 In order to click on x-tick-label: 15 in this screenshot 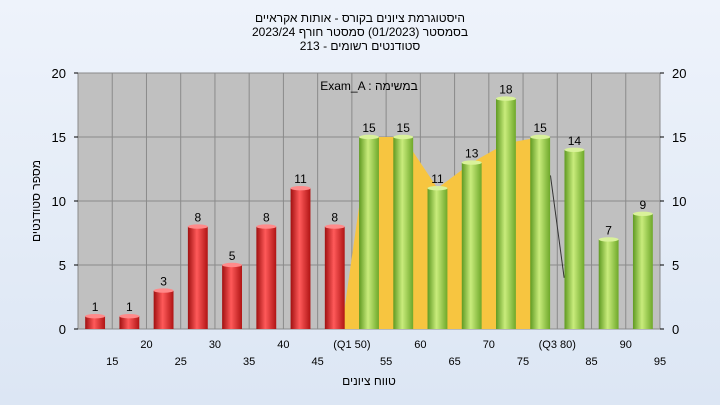, I will do `click(112, 362)`.